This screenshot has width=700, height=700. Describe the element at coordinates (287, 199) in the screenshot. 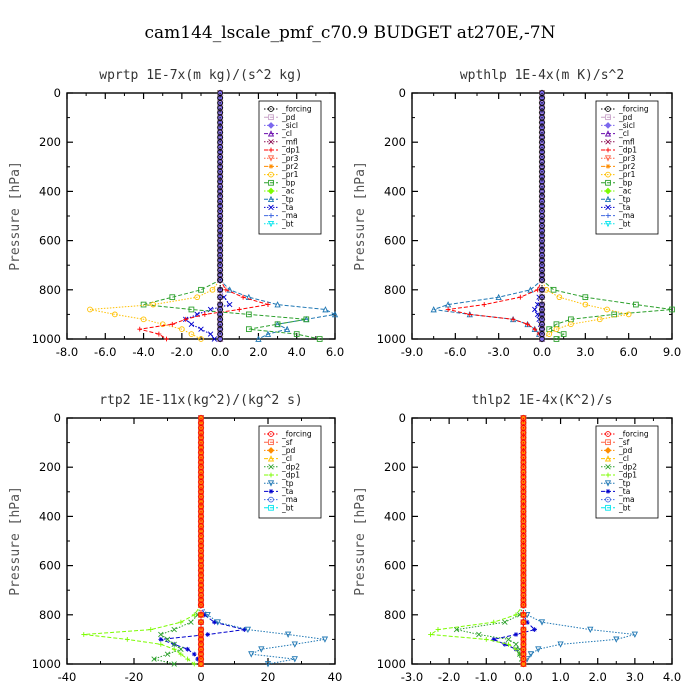

I see `legend-entry-tp: _tp` at that location.